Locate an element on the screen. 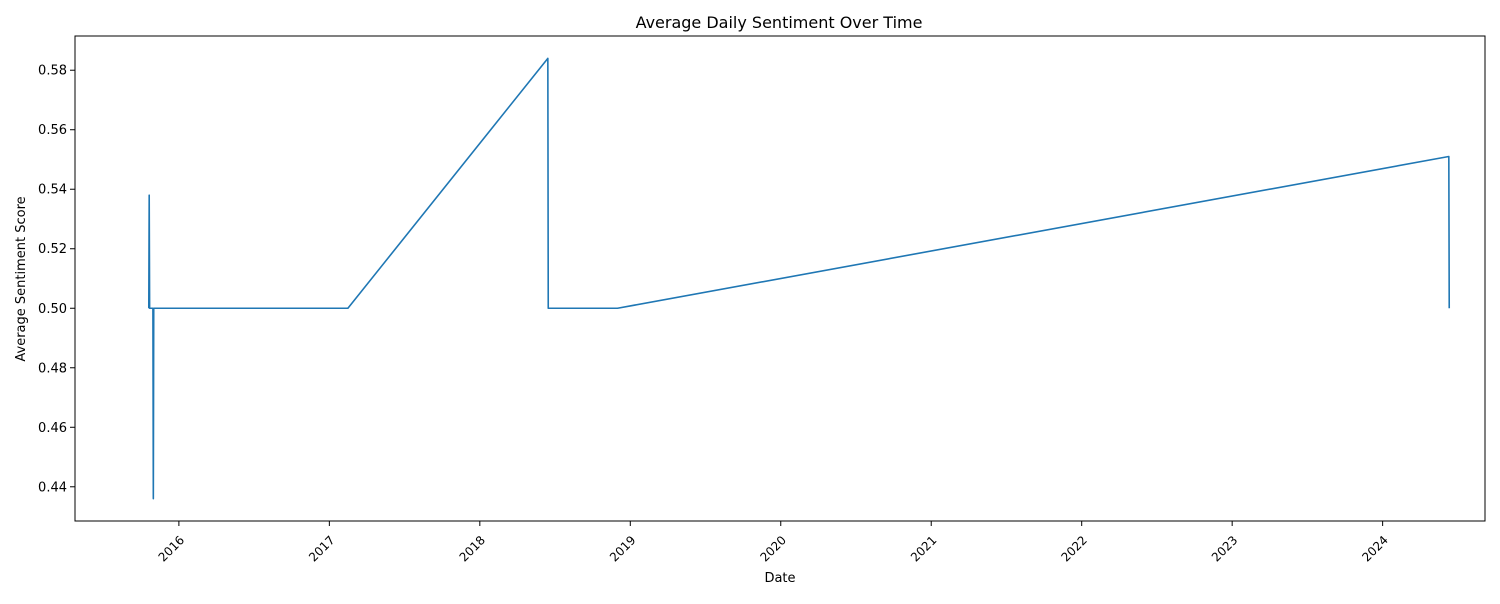 Image resolution: width=1500 pixels, height=604 pixels. y-tick-label: 0.46 is located at coordinates (52, 428).